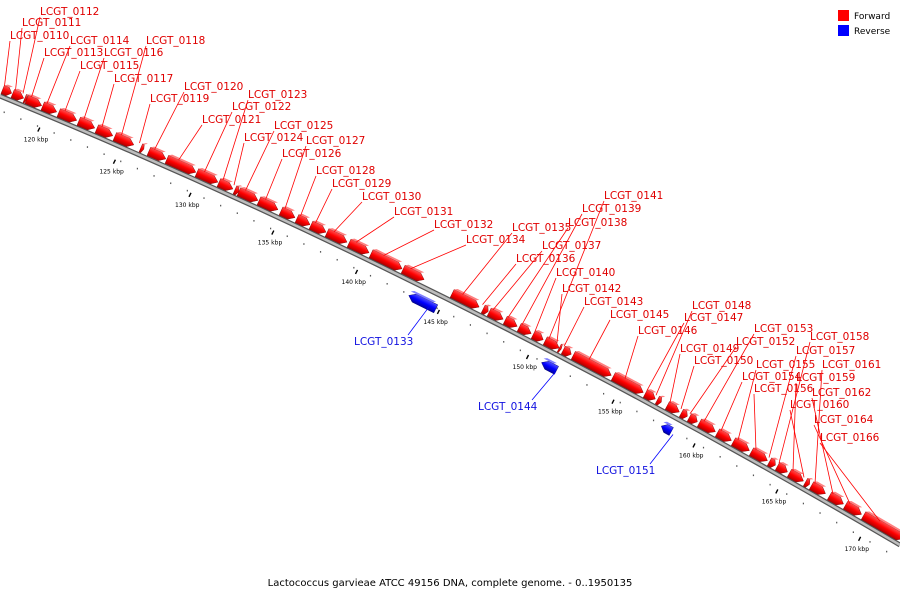 This screenshot has height=600, width=900. Describe the element at coordinates (277, 95) in the screenshot. I see `gene-label: LCGT_0123` at that location.